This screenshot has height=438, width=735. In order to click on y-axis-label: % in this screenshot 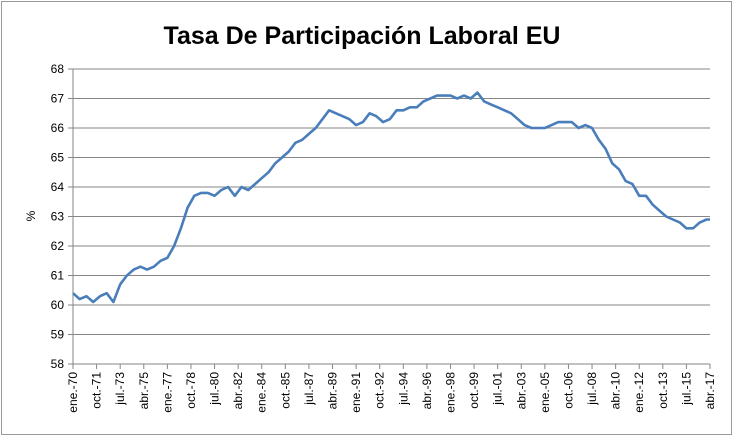, I will do `click(31, 215)`.